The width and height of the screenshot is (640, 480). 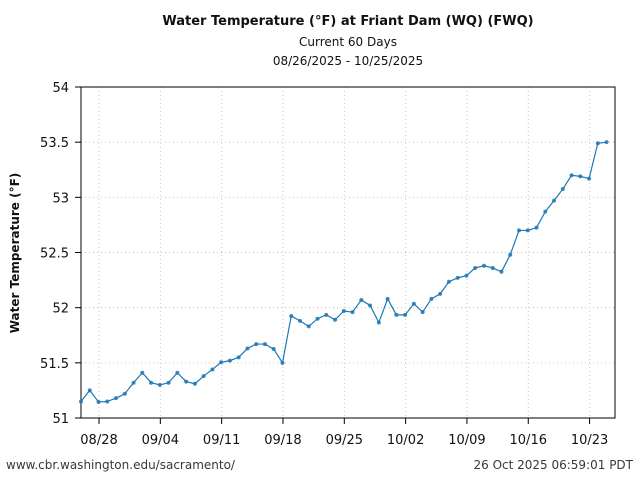 I want to click on y-axis-label: Water Temperature (°F), so click(x=15, y=253).